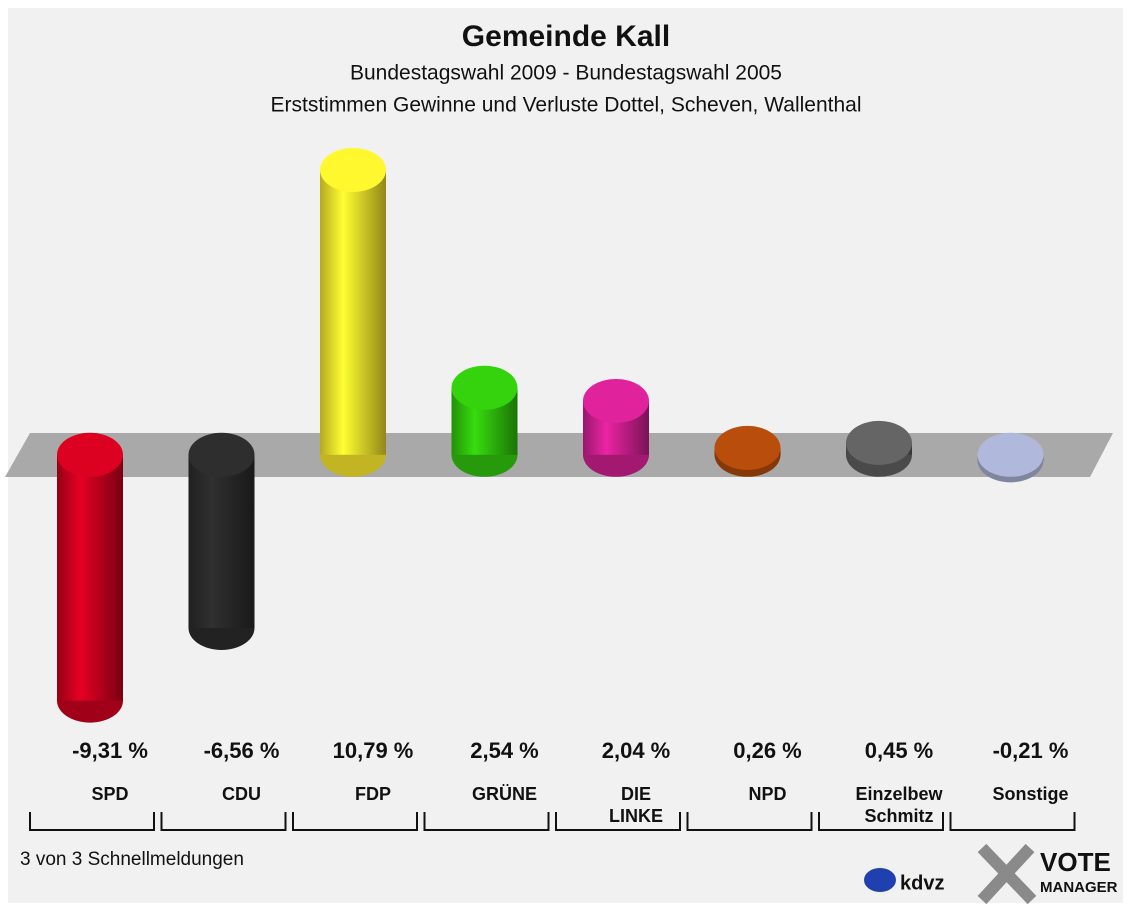 Image resolution: width=1131 pixels, height=911 pixels. I want to click on footer: 3 von 3 Schnellmeldungen, so click(132, 859).